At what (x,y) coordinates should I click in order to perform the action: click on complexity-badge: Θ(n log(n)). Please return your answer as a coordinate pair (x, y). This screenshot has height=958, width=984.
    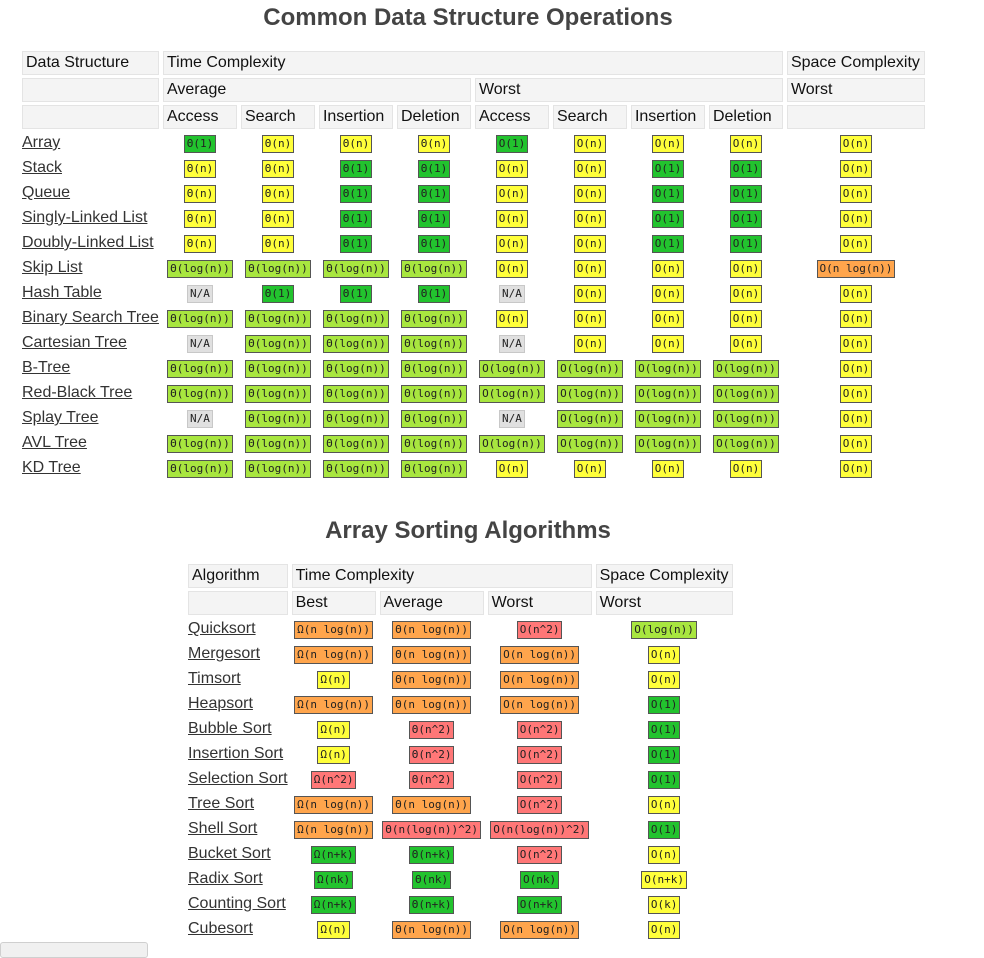
    Looking at the image, I should click on (432, 804).